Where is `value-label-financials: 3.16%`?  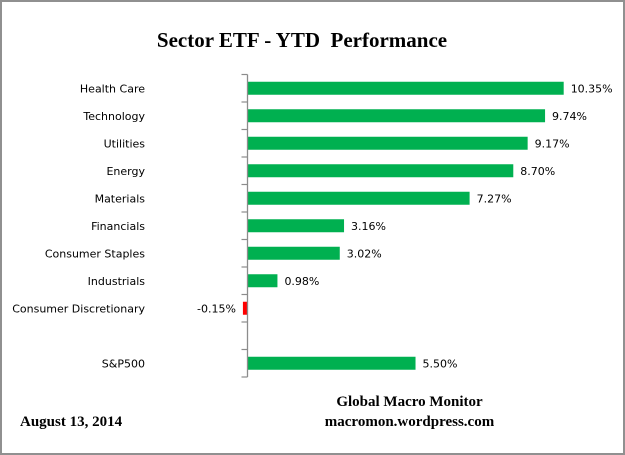 value-label-financials: 3.16% is located at coordinates (368, 226).